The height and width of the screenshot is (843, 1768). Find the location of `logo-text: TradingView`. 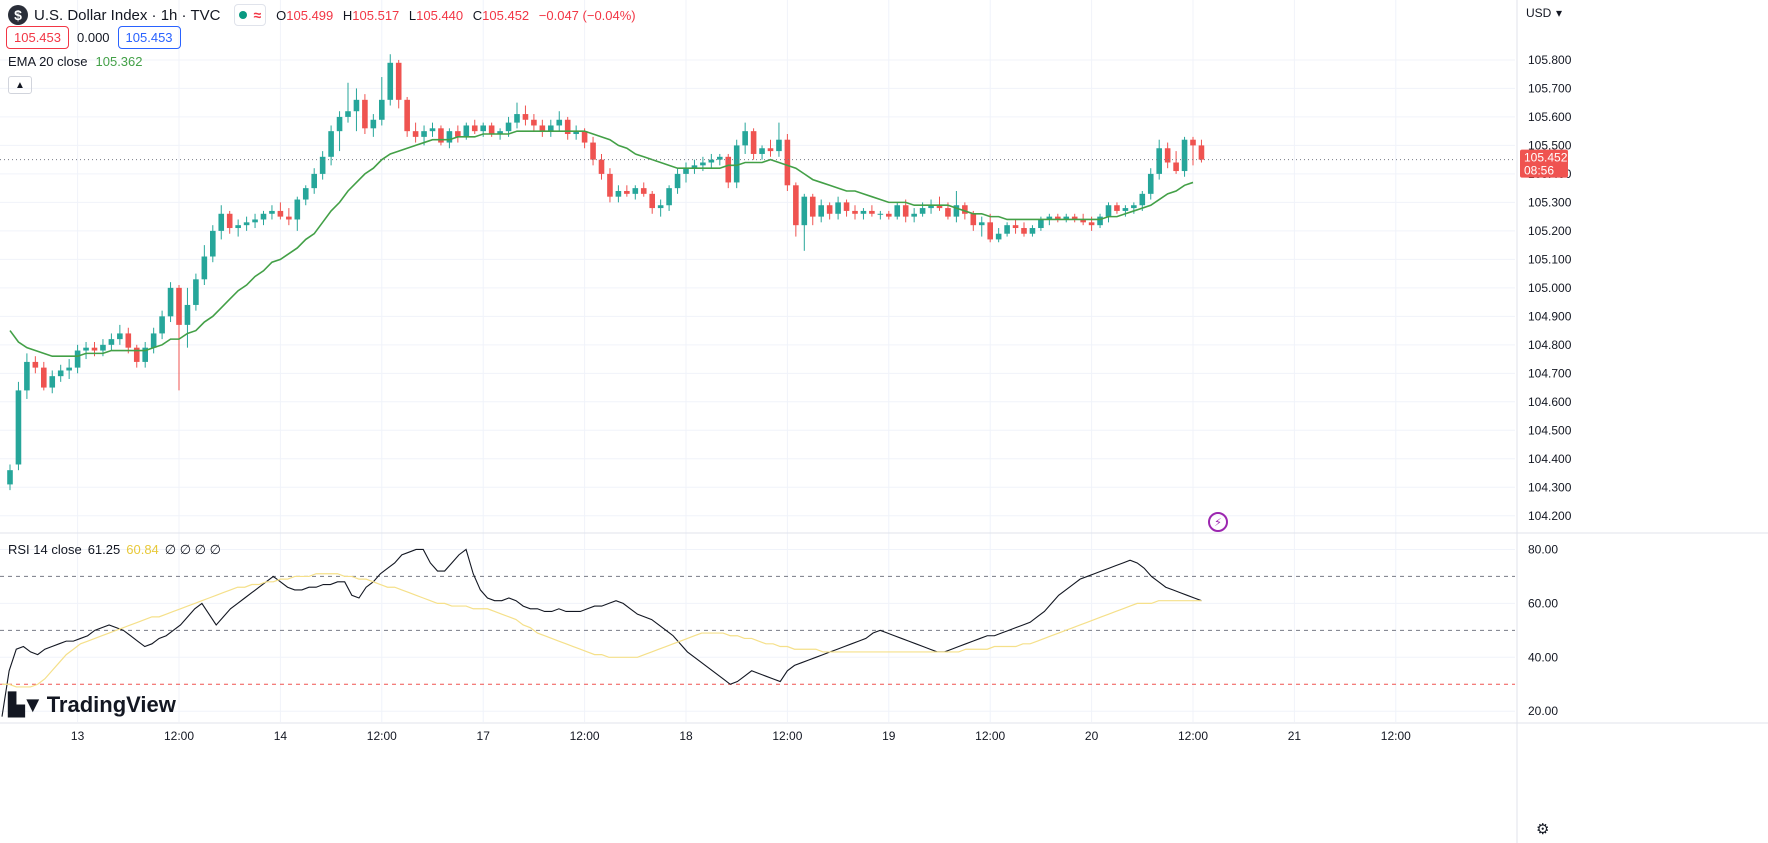

logo-text: TradingView is located at coordinates (111, 704).